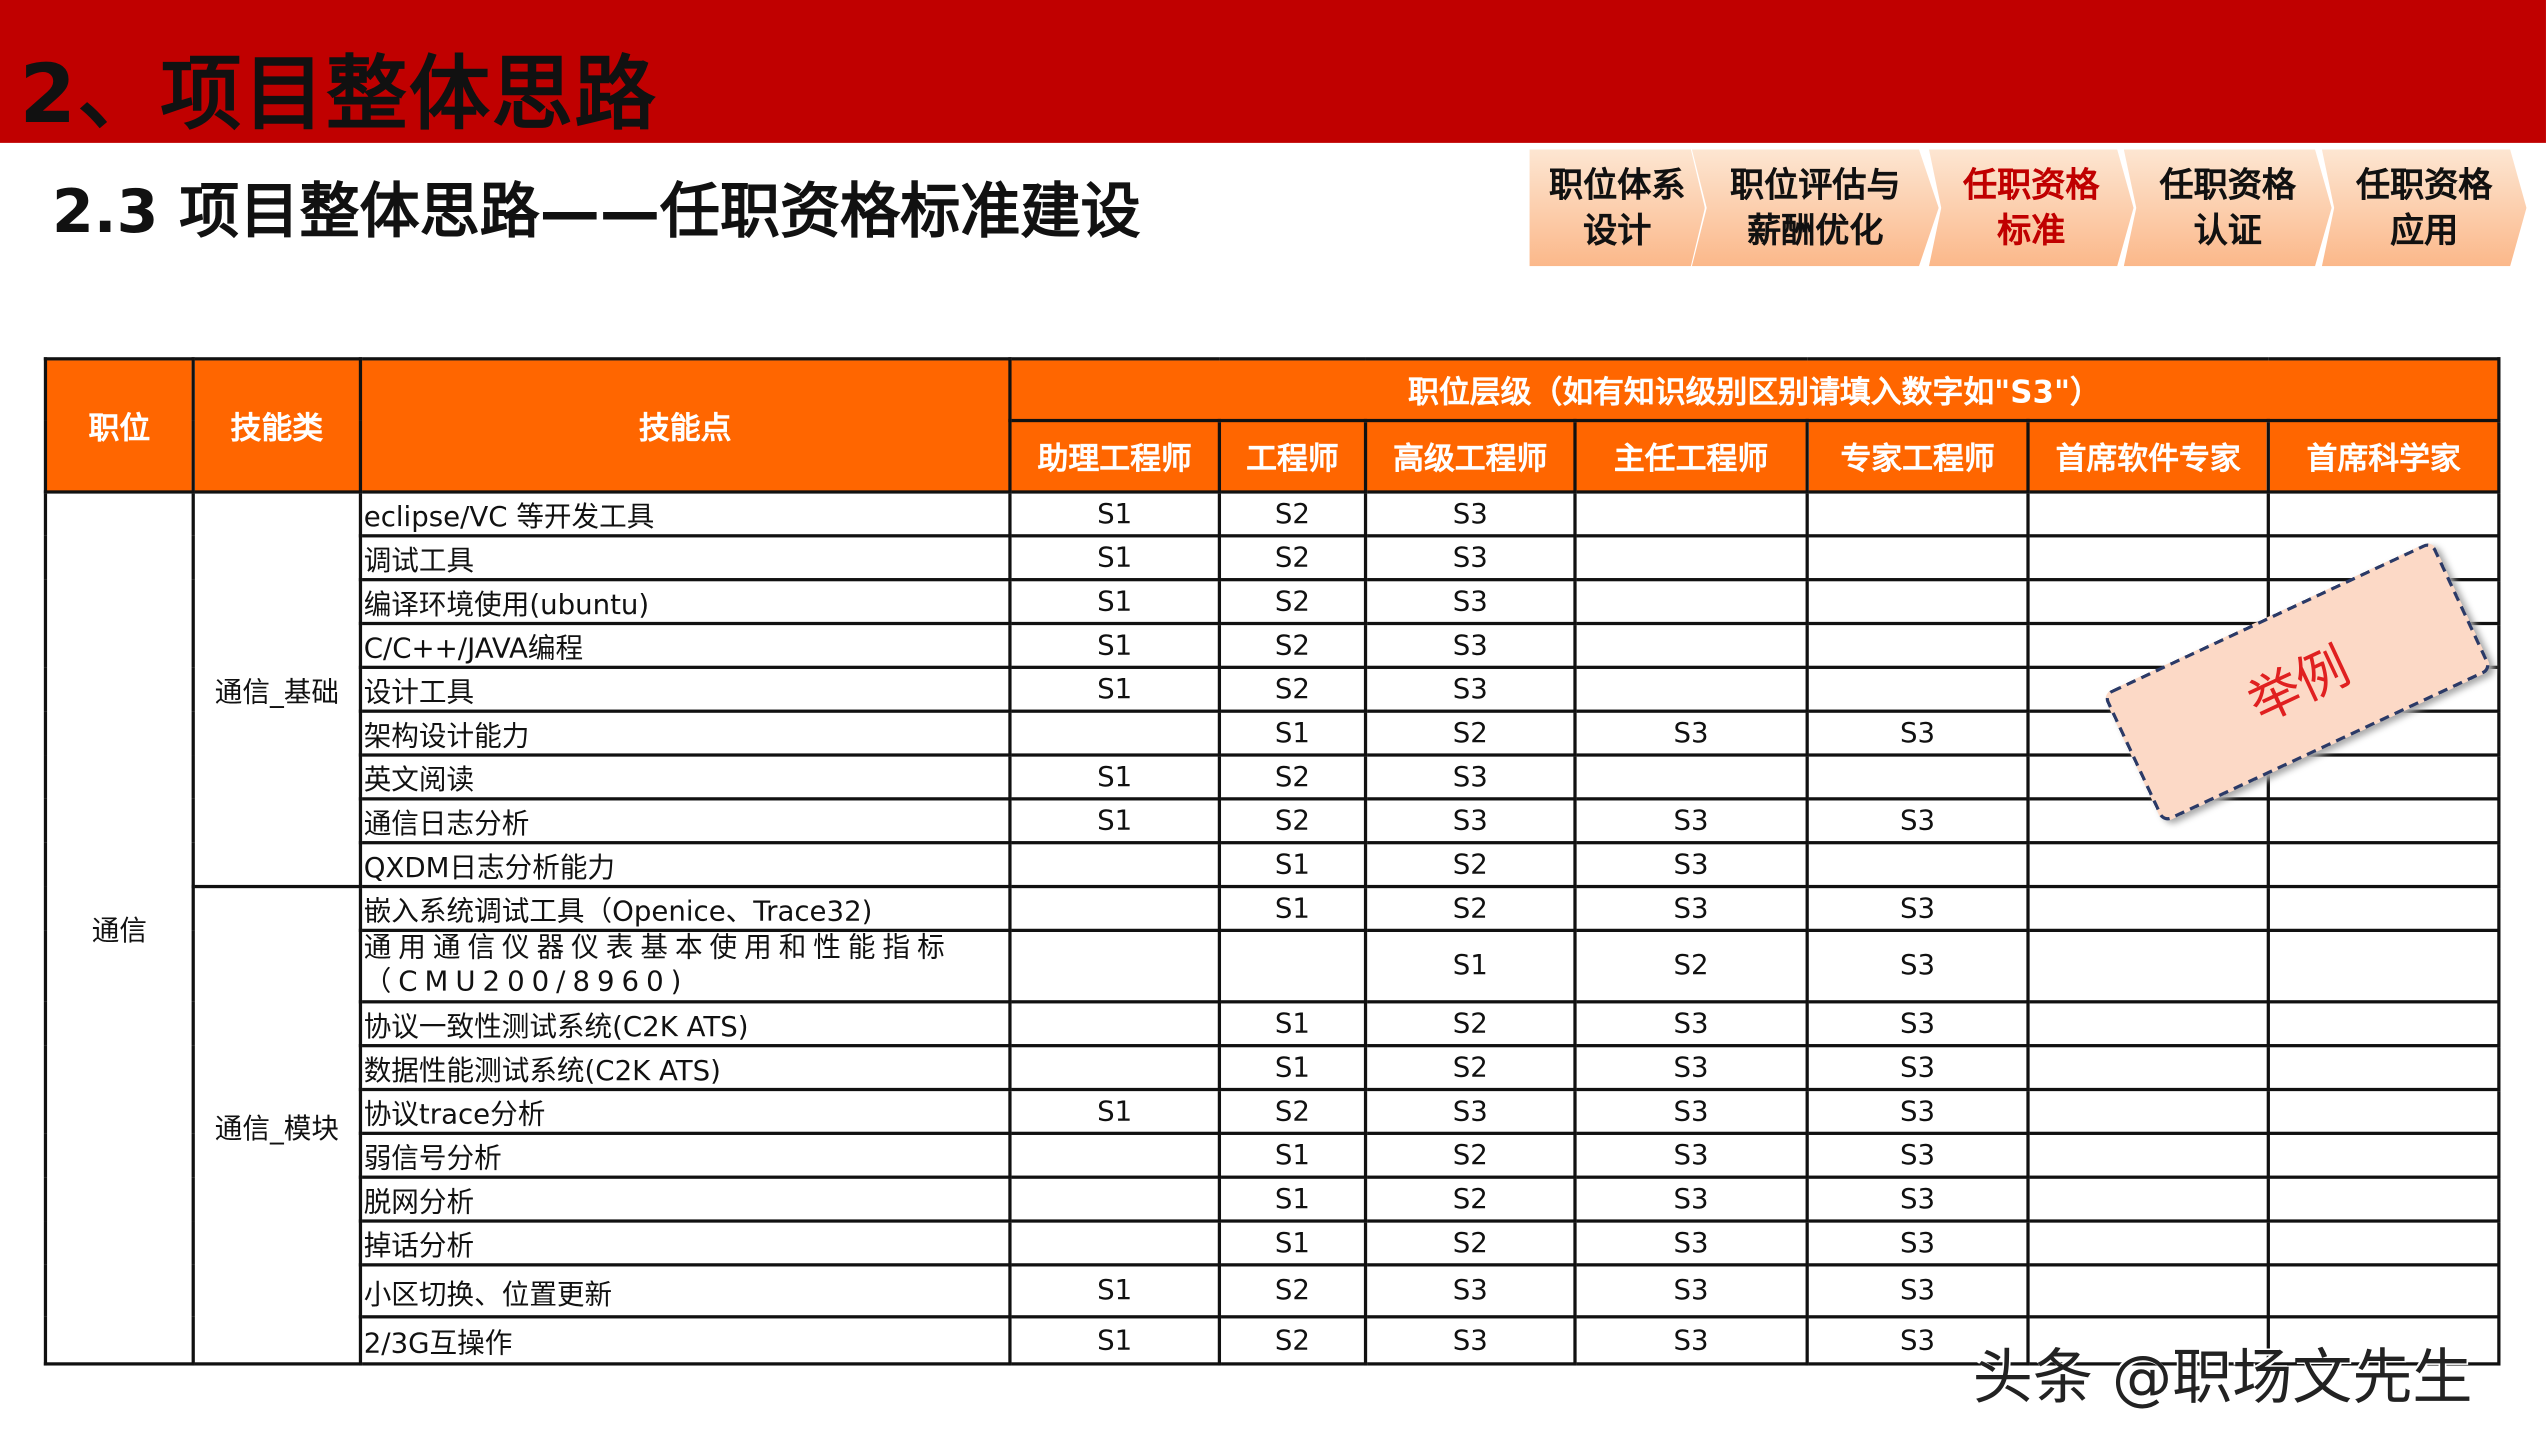  I want to click on skill-point-cell: C/C++/JAVA编程, so click(685, 645).